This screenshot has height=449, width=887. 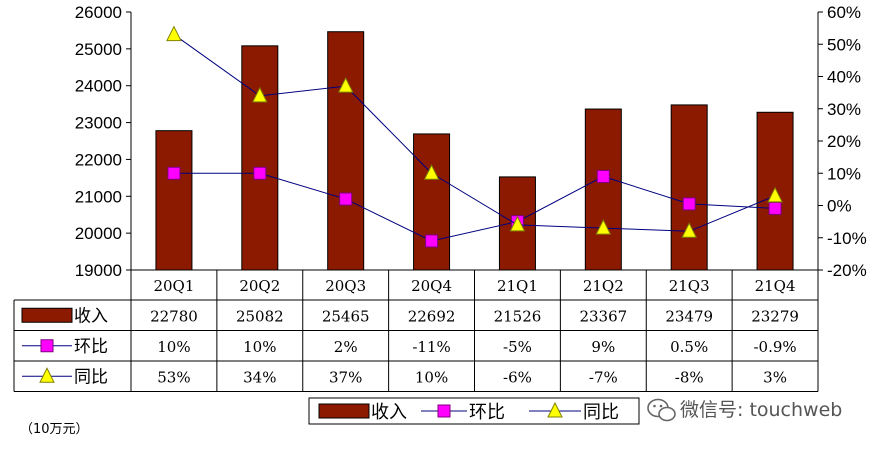 What do you see at coordinates (603, 316) in the screenshot?
I see `table-cell: 23367` at bounding box center [603, 316].